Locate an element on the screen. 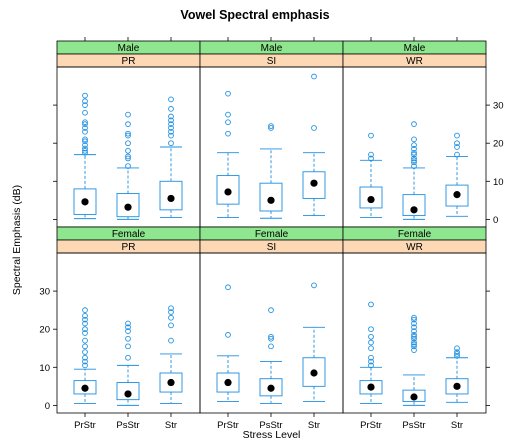 This screenshot has width=510, height=443. y-tick-label-left: 0 is located at coordinates (47, 406).